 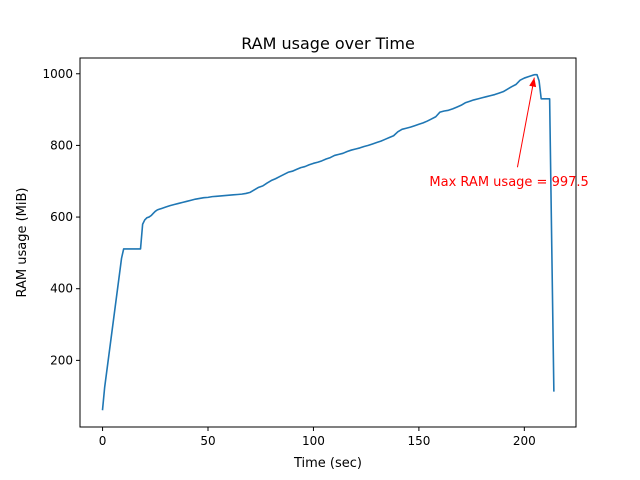 What do you see at coordinates (418, 441) in the screenshot?
I see `x-tick-label: 150` at bounding box center [418, 441].